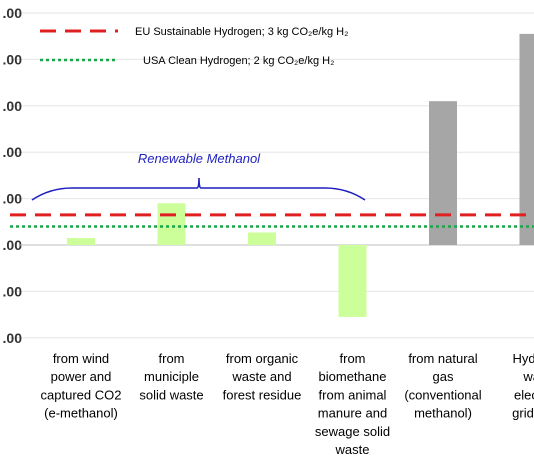  I want to click on reference-lines, so click(272, 220).